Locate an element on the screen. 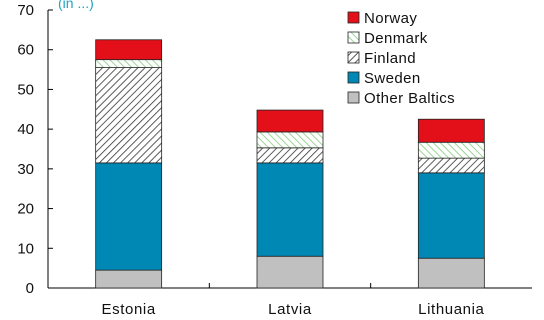  y-tick-label: 20 is located at coordinates (25, 209).